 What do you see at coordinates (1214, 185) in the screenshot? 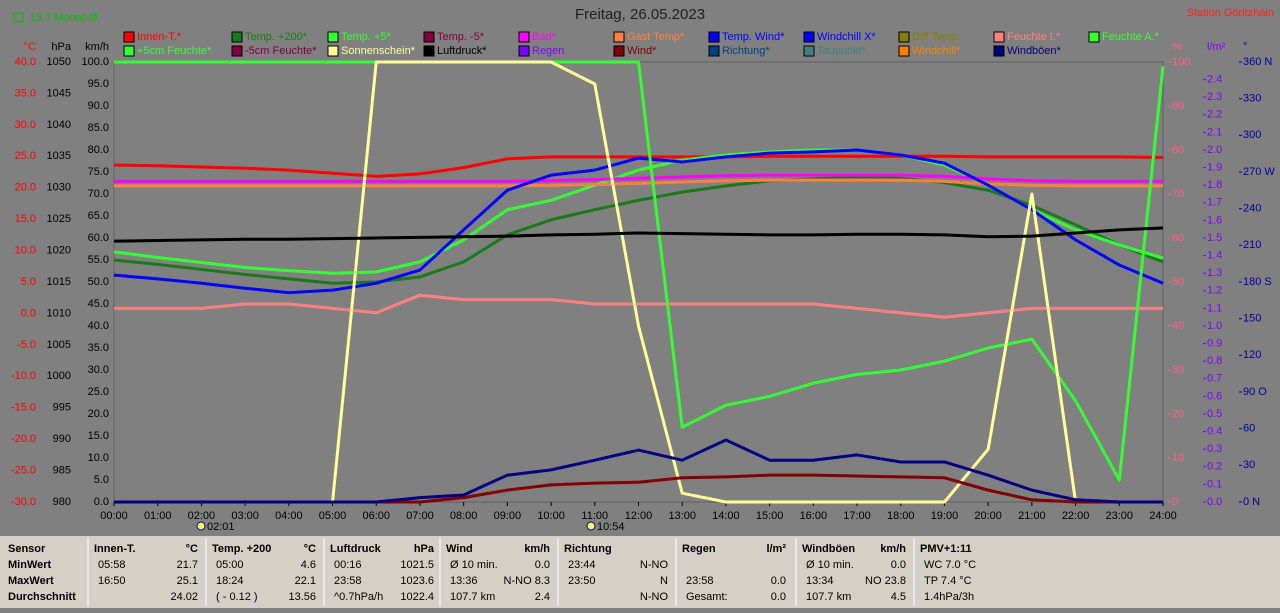
I see `y-tick-label: 1.8` at bounding box center [1214, 185].